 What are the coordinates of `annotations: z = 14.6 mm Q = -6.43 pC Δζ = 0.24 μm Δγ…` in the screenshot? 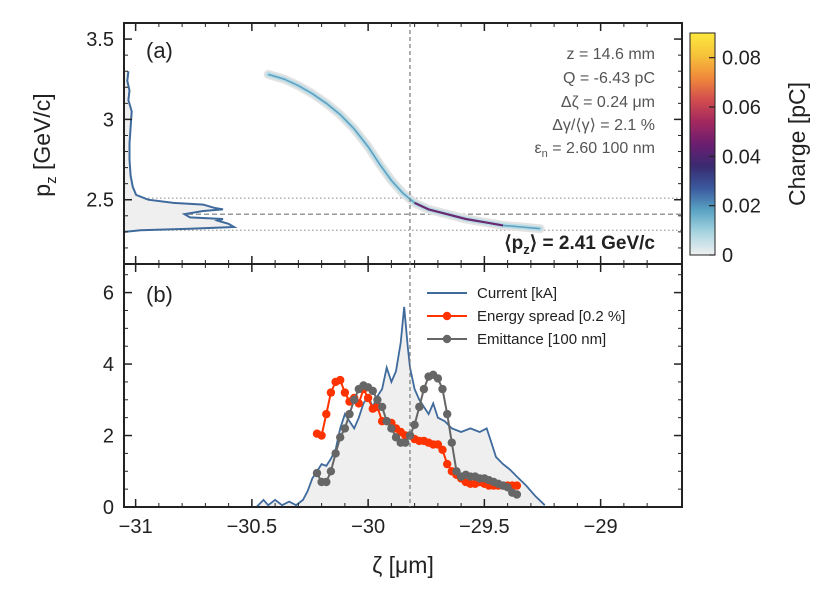 It's located at (595, 103).